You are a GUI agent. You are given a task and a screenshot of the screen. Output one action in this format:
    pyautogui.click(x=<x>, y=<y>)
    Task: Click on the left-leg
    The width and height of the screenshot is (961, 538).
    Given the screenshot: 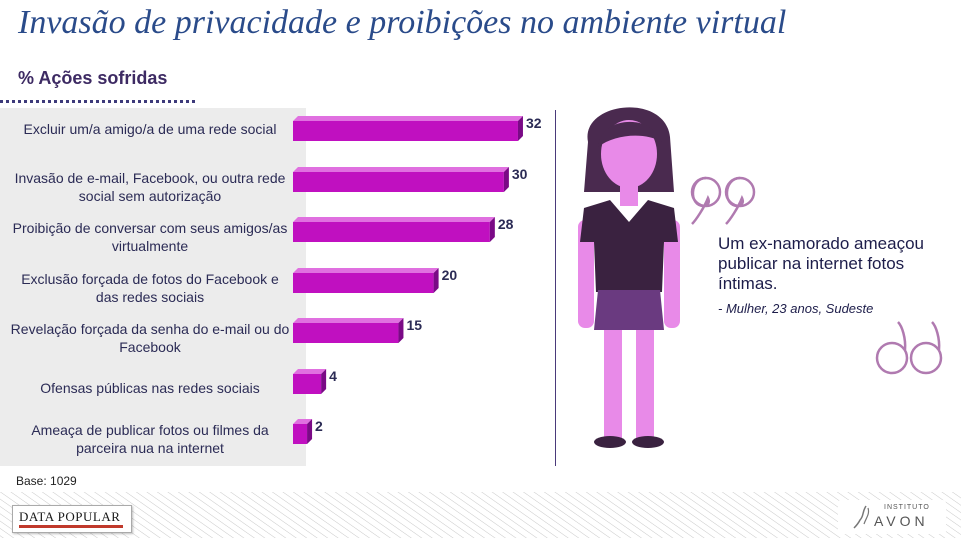 What is the action you would take?
    pyautogui.click(x=613, y=384)
    